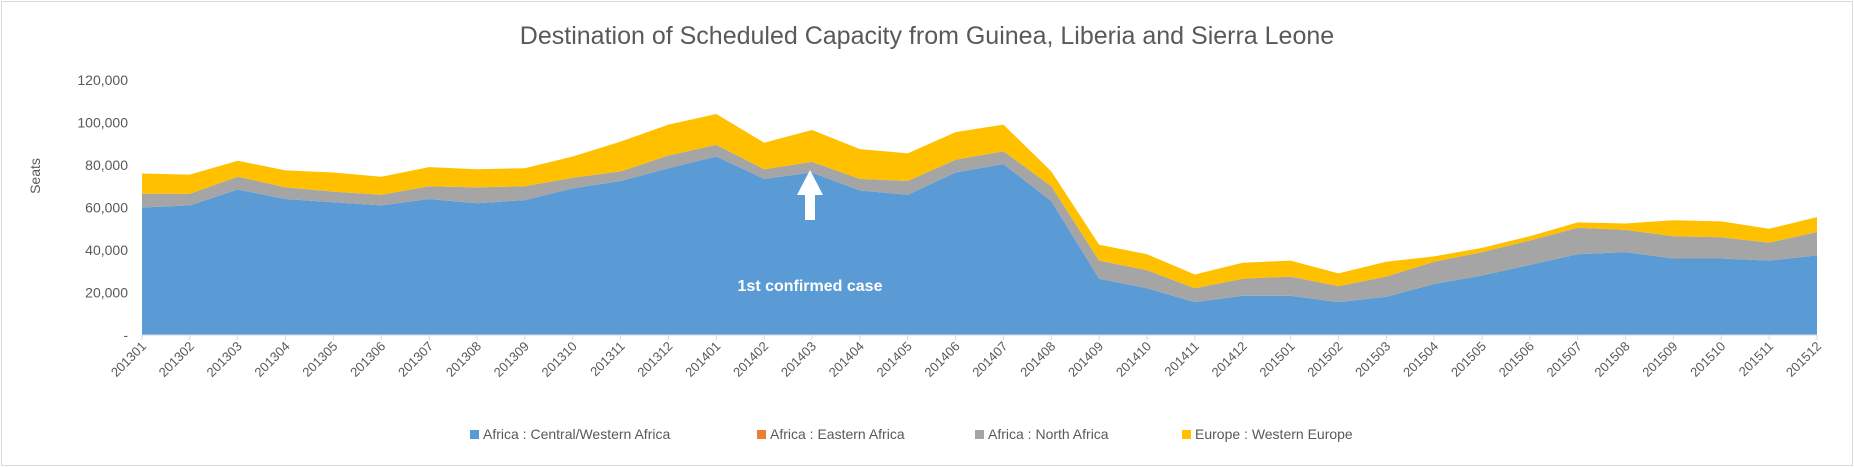  What do you see at coordinates (750, 359) in the screenshot?
I see `x-tick-label: 201402` at bounding box center [750, 359].